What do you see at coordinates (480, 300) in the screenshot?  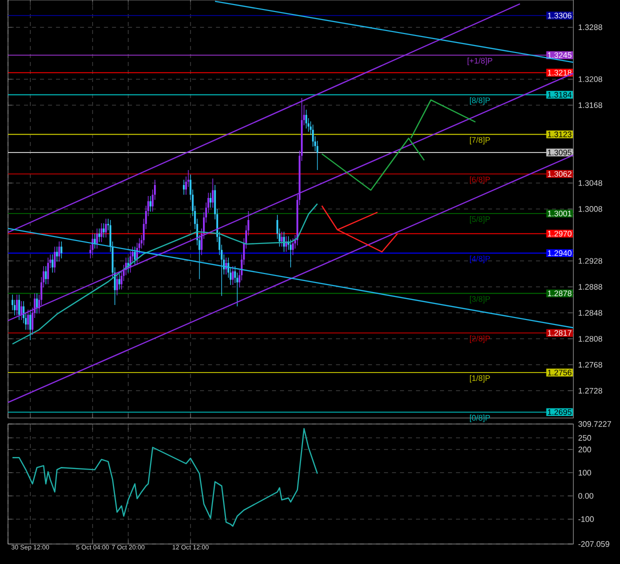 I see `annotation: [3/8]P` at bounding box center [480, 300].